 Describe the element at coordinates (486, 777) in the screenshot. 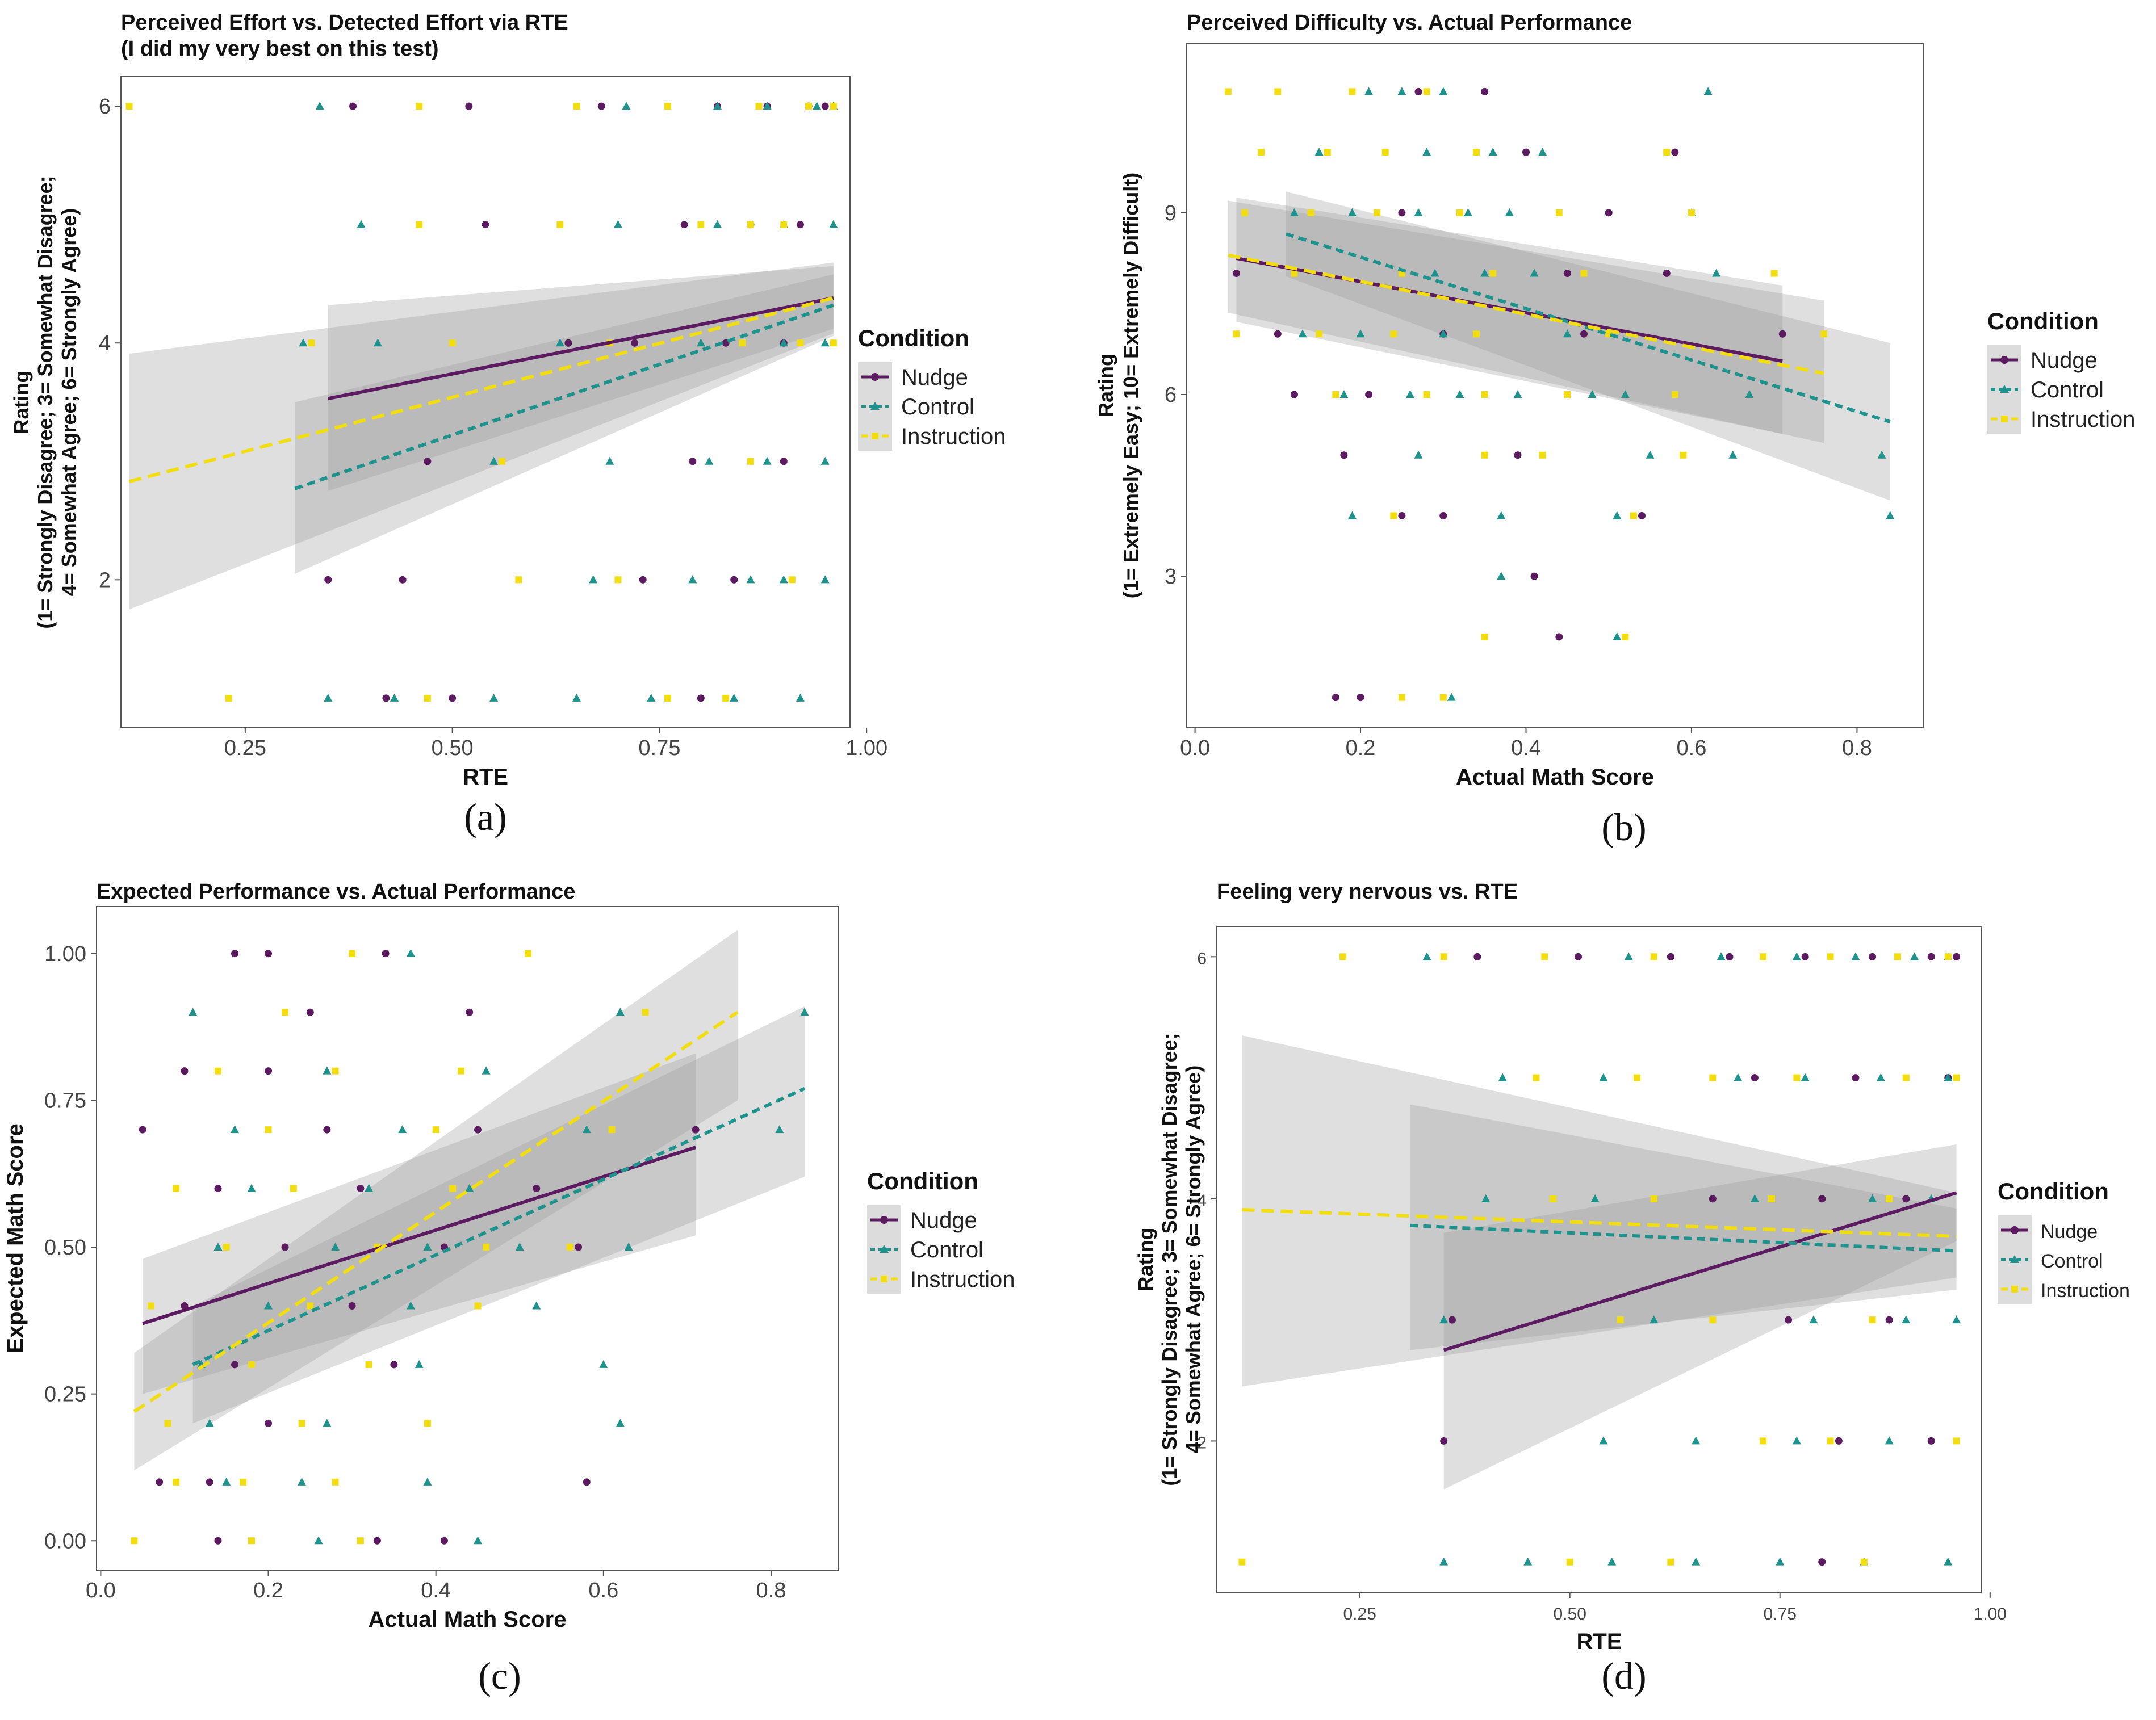

I see `x-axis-label: RTE` at that location.